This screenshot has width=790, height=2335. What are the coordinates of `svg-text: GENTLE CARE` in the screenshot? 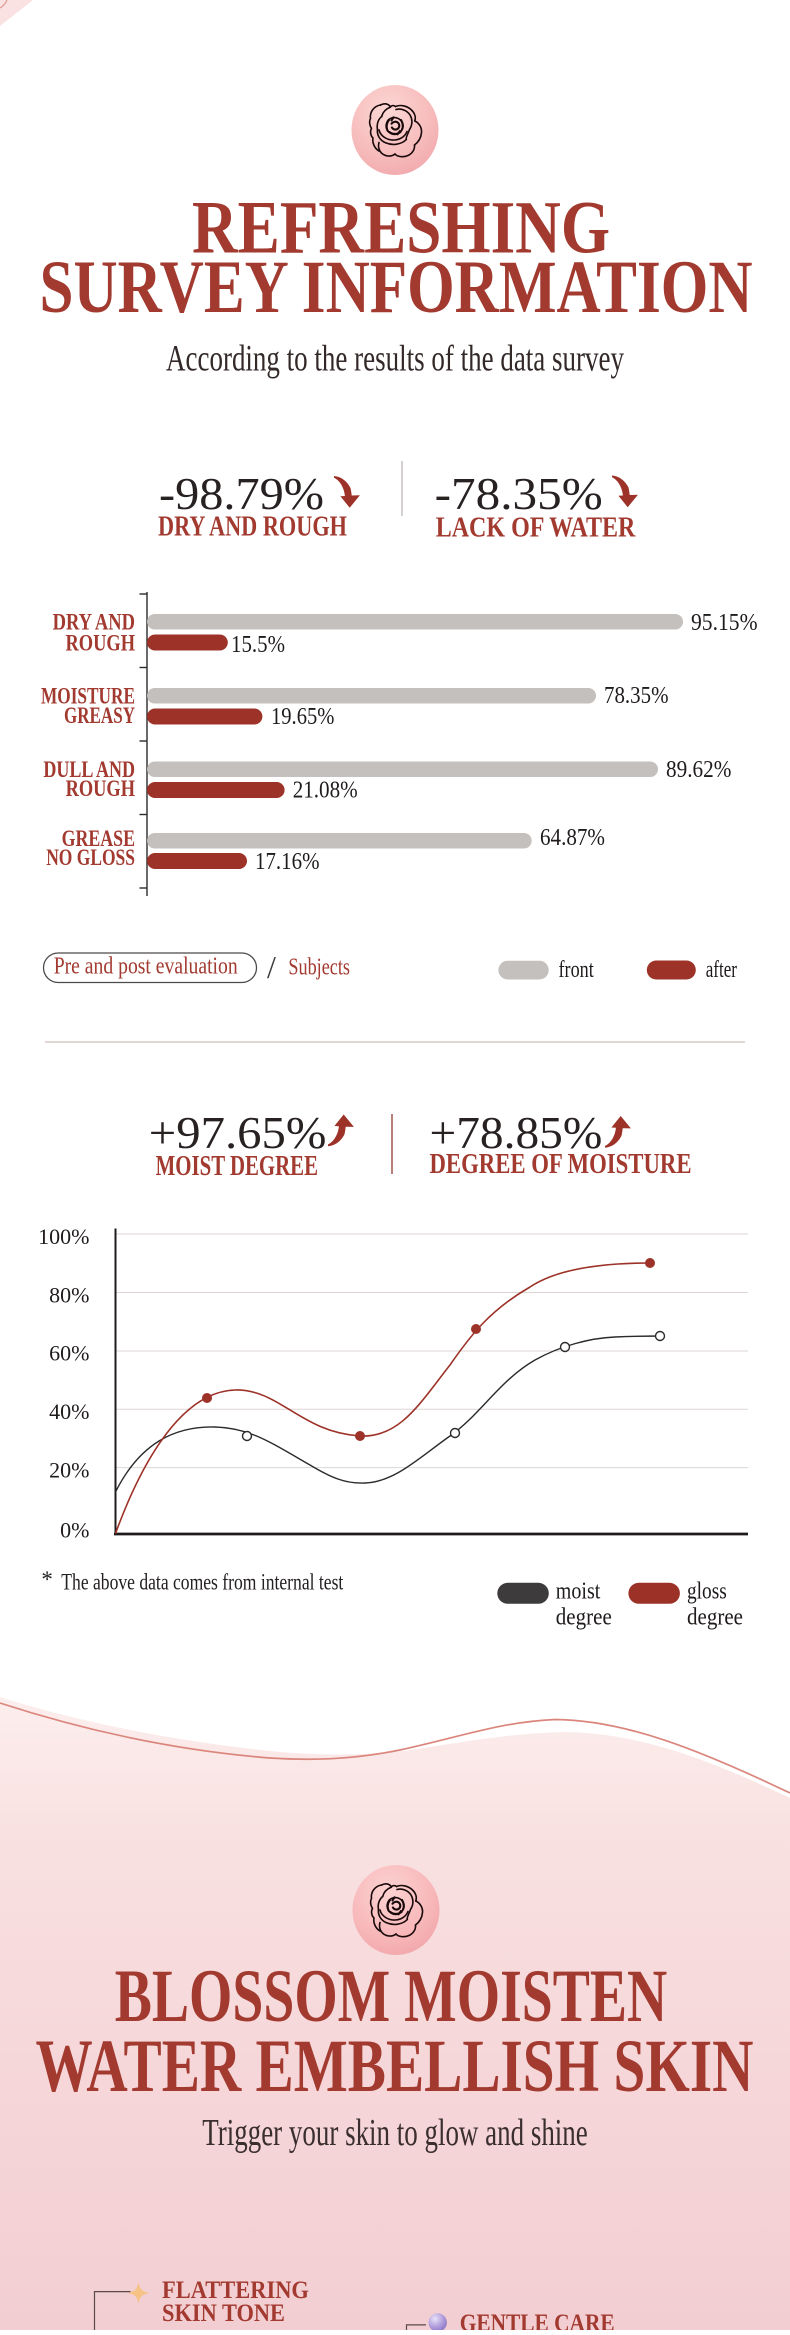 It's located at (537, 2320).